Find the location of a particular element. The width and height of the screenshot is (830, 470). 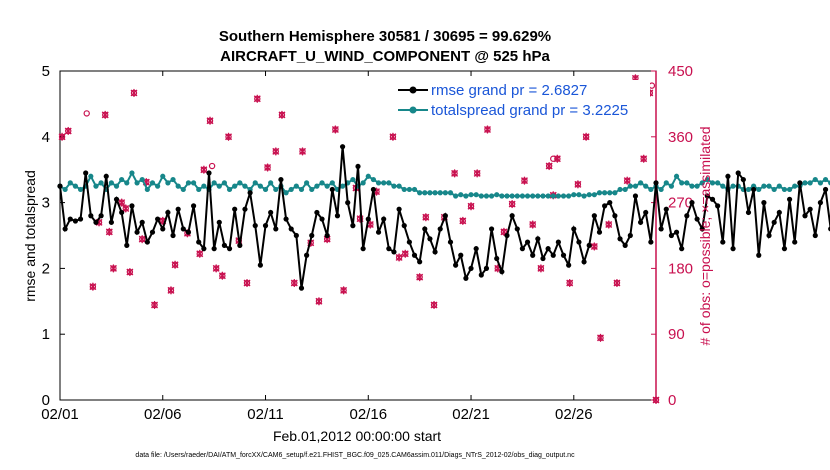

obs-possible-point is located at coordinates (212, 166).